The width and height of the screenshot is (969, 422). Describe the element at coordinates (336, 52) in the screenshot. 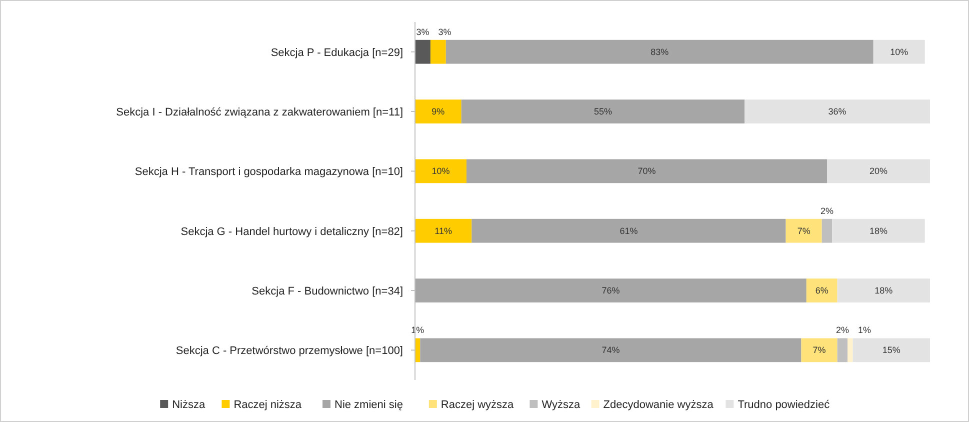

I see `y-tick-label: Sekcja P - Edukacja [n=29]` at that location.